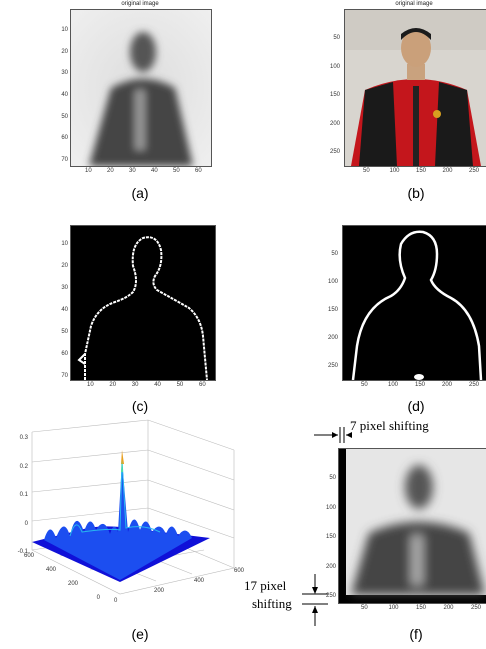 This screenshot has width=486, height=649. Describe the element at coordinates (133, 507) in the screenshot. I see `panel-e-surface-plot` at that location.